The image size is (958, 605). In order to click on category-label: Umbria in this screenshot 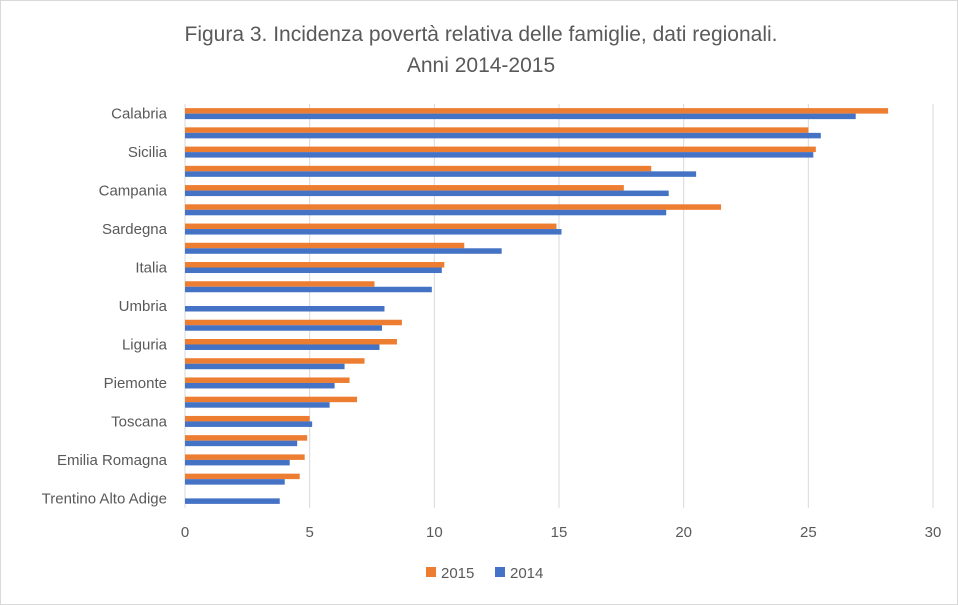, I will do `click(143, 306)`.